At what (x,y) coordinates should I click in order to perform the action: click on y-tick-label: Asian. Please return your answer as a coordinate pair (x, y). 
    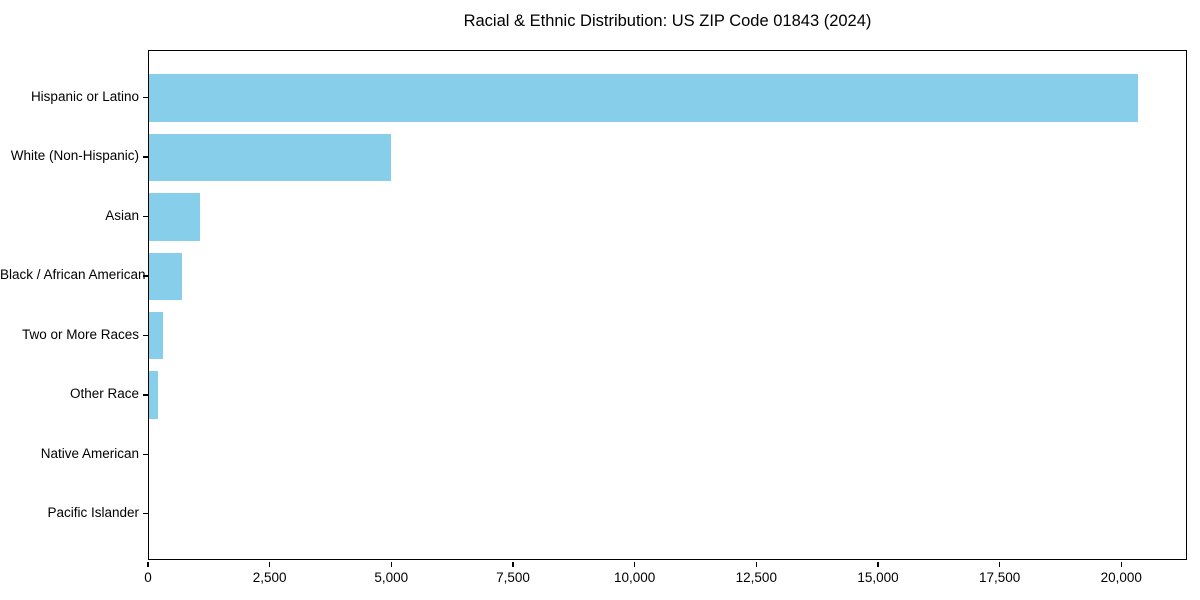
    Looking at the image, I should click on (122, 215).